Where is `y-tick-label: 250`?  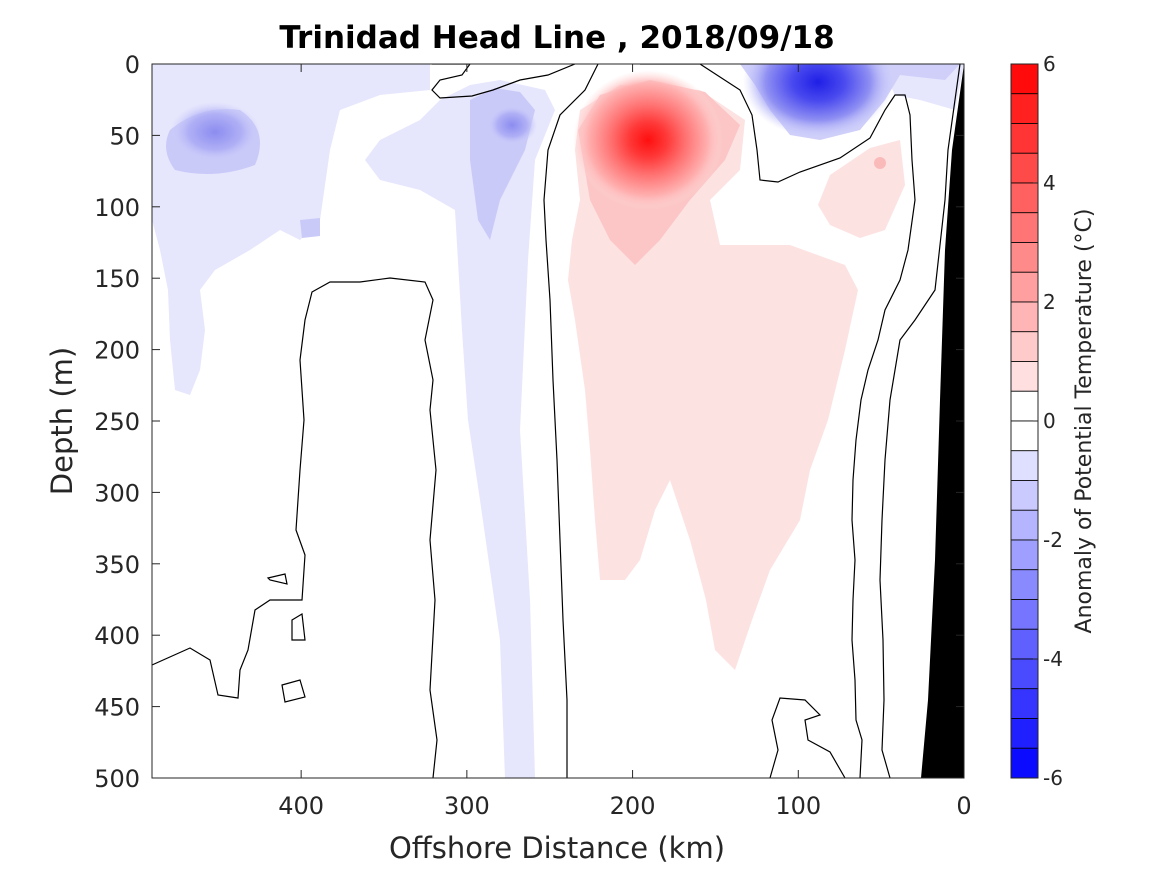
y-tick-label: 250 is located at coordinates (117, 422).